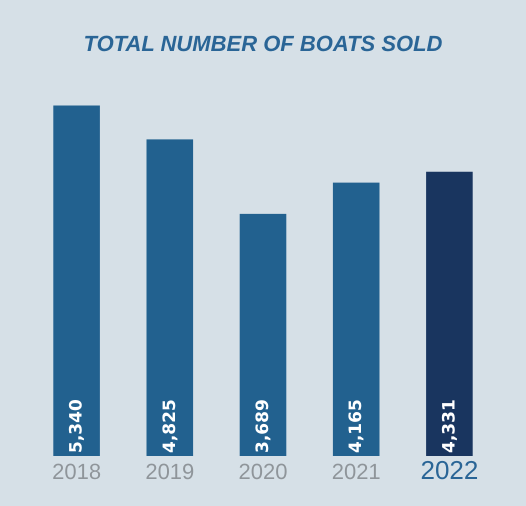 The image size is (526, 506). Describe the element at coordinates (263, 426) in the screenshot. I see `data-label: 3,689` at that location.